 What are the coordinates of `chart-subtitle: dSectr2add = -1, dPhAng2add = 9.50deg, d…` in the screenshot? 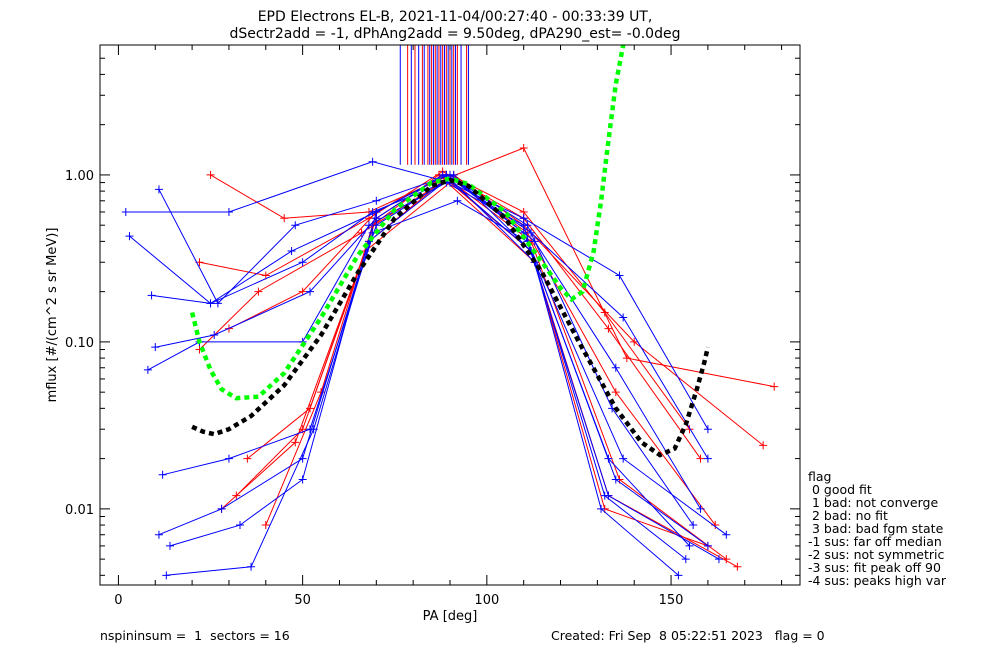 It's located at (455, 34).